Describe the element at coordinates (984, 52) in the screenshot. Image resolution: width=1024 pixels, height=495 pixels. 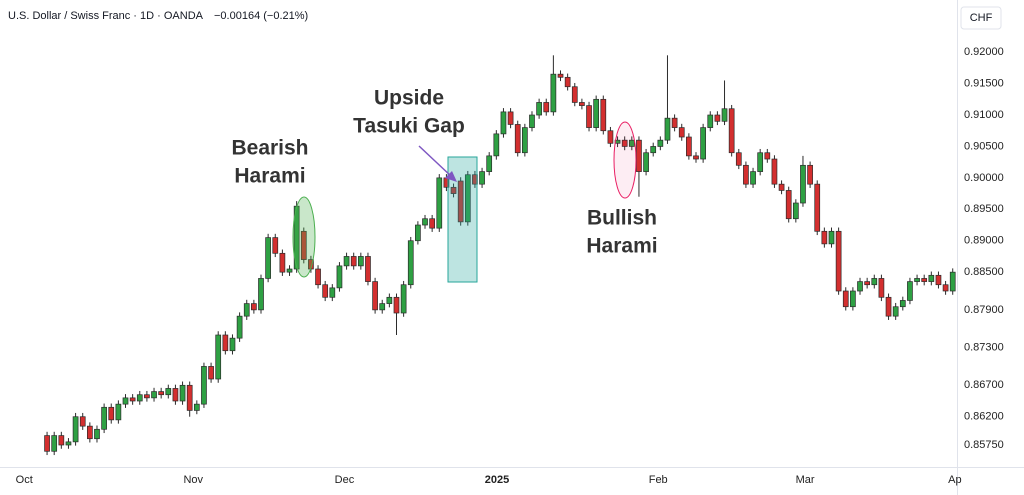
I see `y-tick-label: 0.92000` at that location.